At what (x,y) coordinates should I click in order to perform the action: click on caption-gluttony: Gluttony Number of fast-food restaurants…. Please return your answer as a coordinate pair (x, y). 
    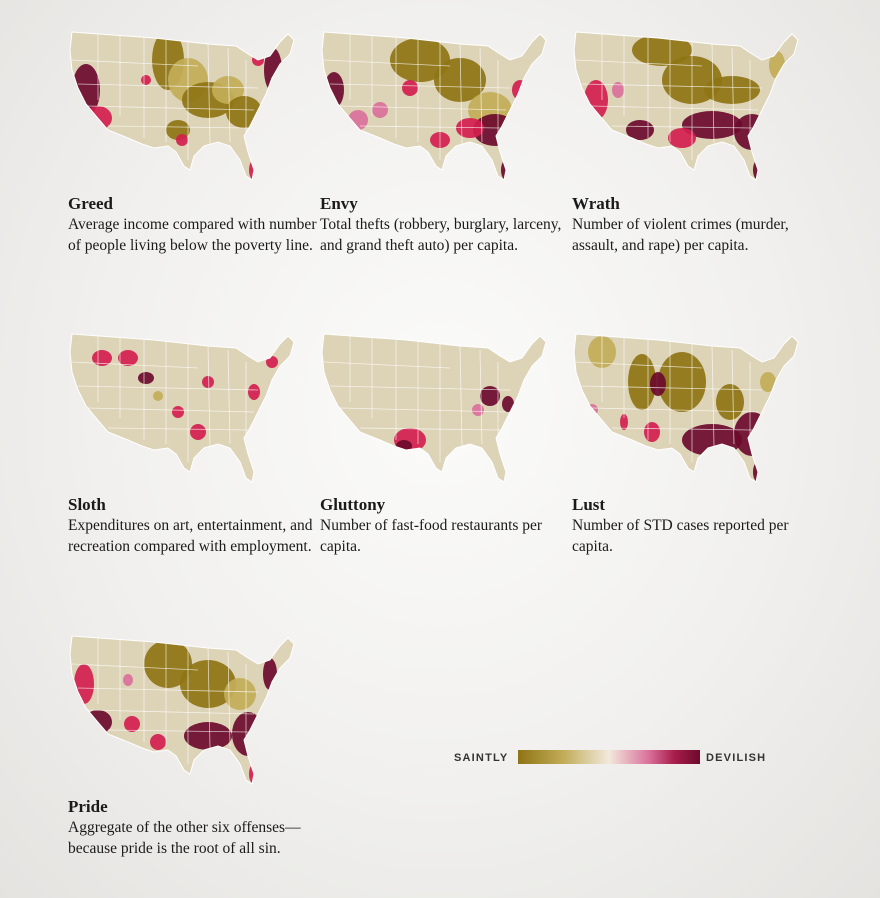
    Looking at the image, I should click on (445, 525).